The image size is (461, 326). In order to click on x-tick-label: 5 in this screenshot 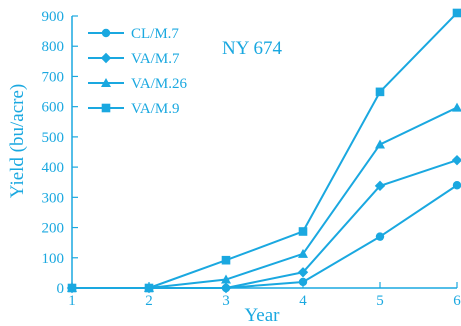, I will do `click(380, 301)`.